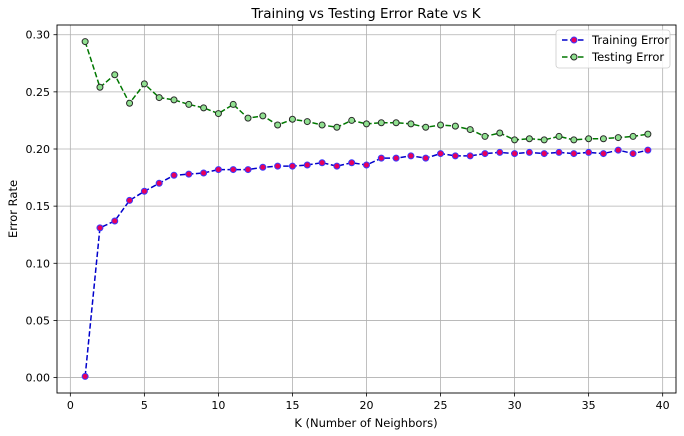 The image size is (684, 436). I want to click on x-tick-label: 20, so click(367, 405).